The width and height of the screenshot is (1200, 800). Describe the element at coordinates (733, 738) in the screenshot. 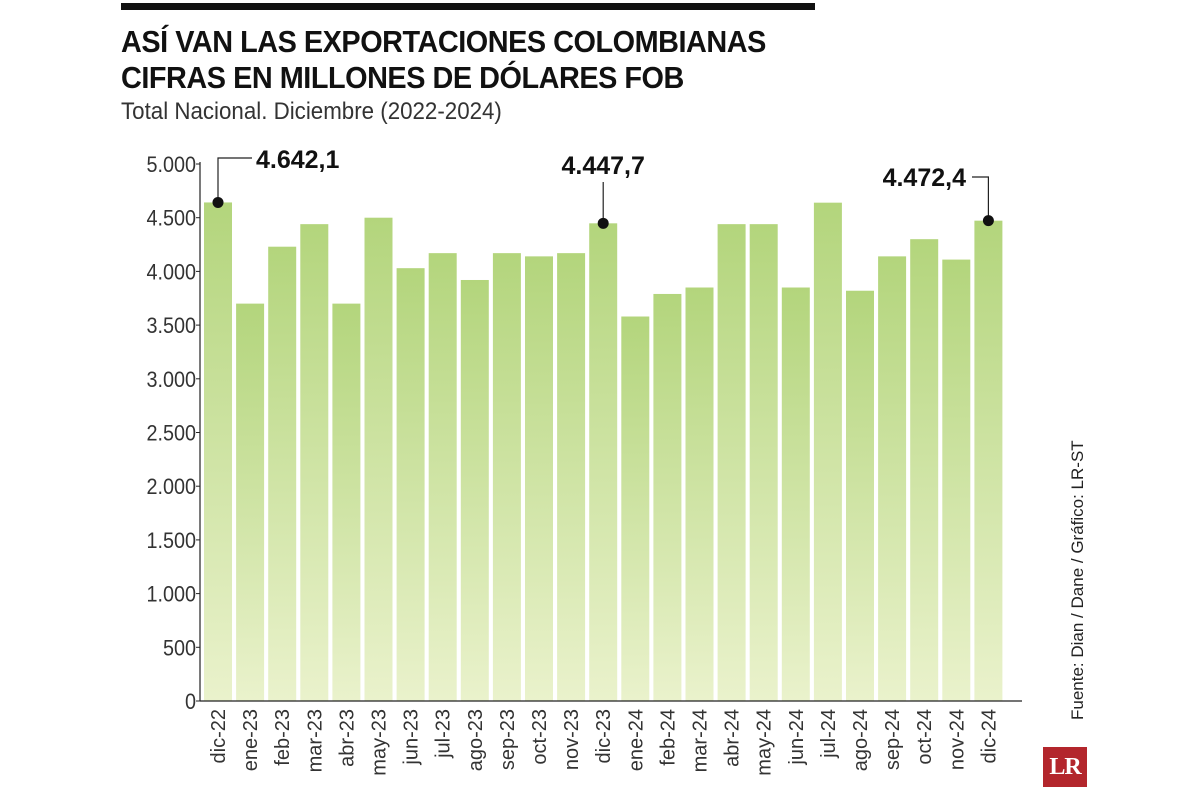

I see `x-tick-label: abr-24` at that location.